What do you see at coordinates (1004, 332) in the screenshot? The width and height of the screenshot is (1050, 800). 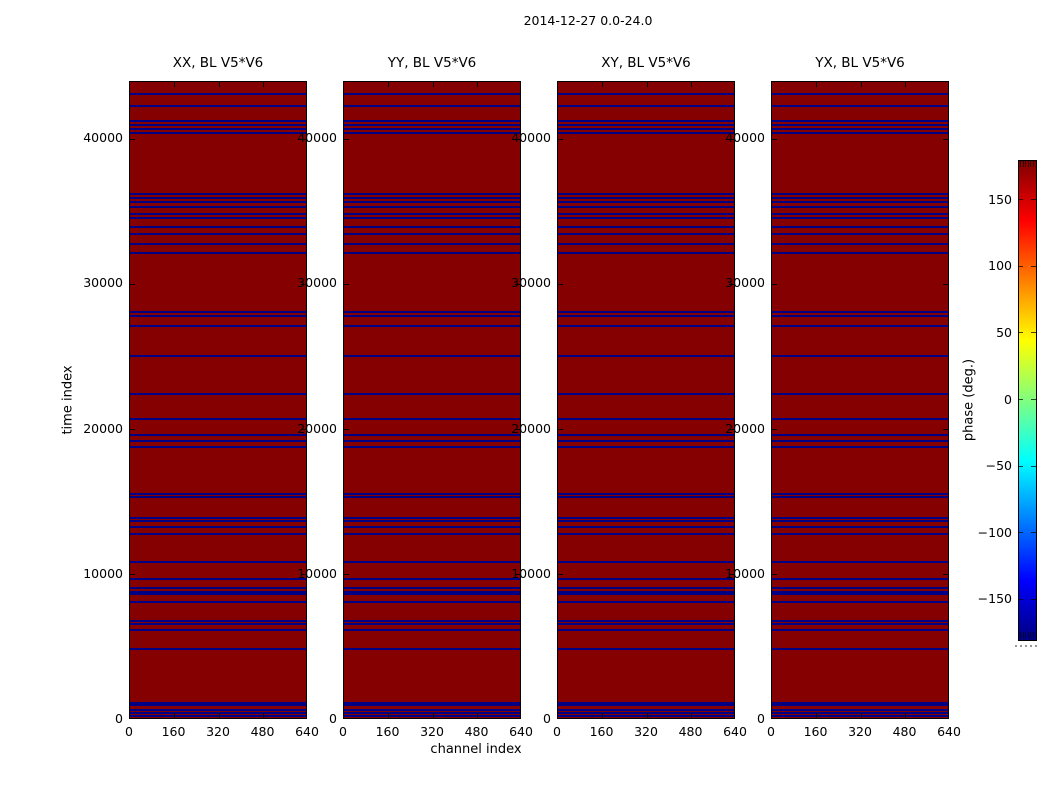 I see `colorbar-tick-label: 50` at bounding box center [1004, 332].